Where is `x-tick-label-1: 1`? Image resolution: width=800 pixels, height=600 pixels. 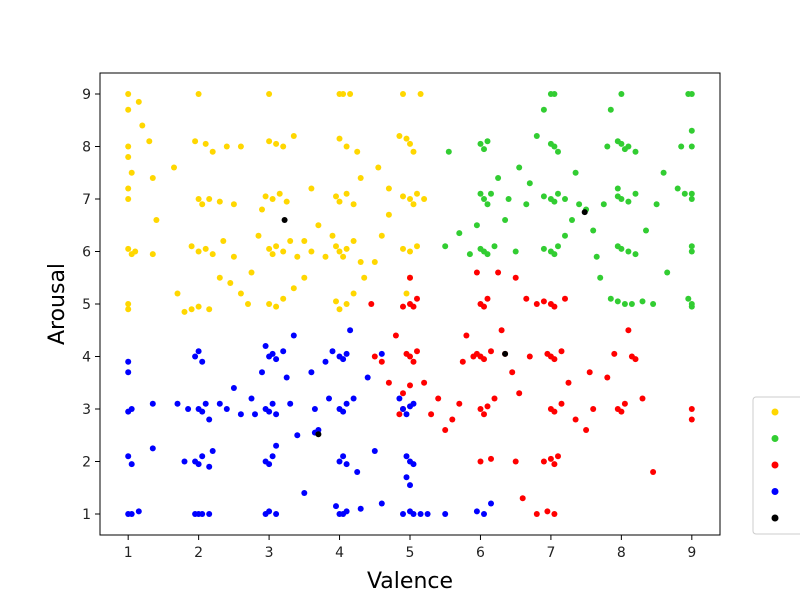 x-tick-label-1: 1 is located at coordinates (128, 553).